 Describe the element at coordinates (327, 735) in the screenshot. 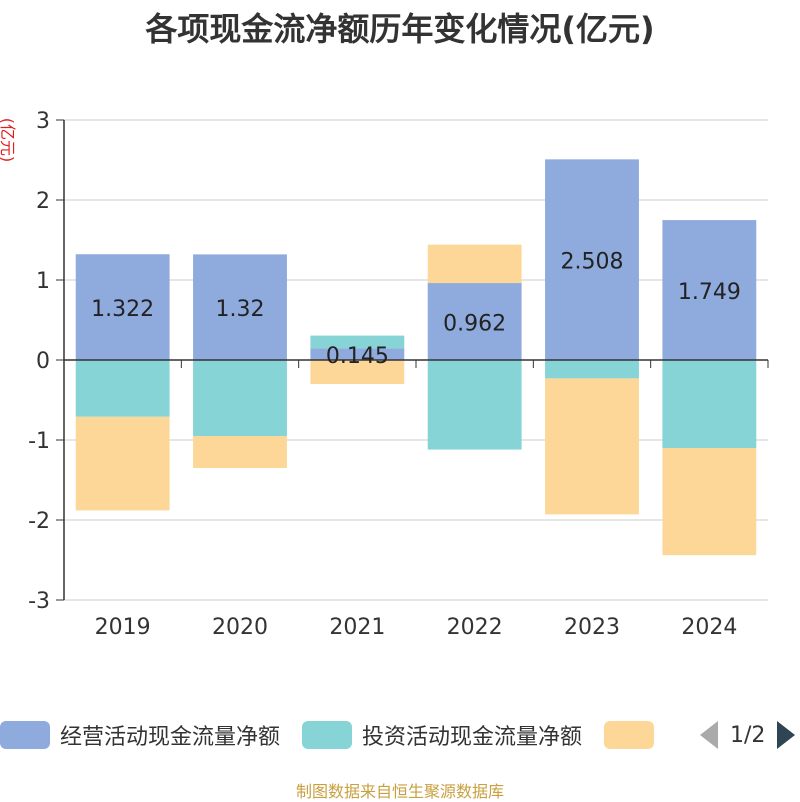

I see `legend-swatch-investing` at that location.